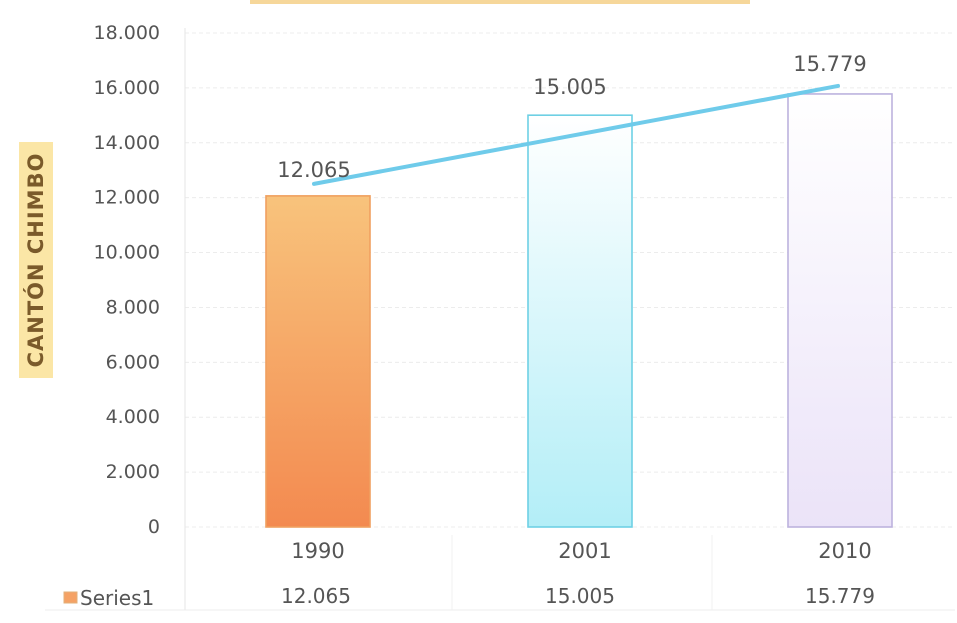  What do you see at coordinates (584, 551) in the screenshot?
I see `x-tick-label-2001: 2001` at bounding box center [584, 551].